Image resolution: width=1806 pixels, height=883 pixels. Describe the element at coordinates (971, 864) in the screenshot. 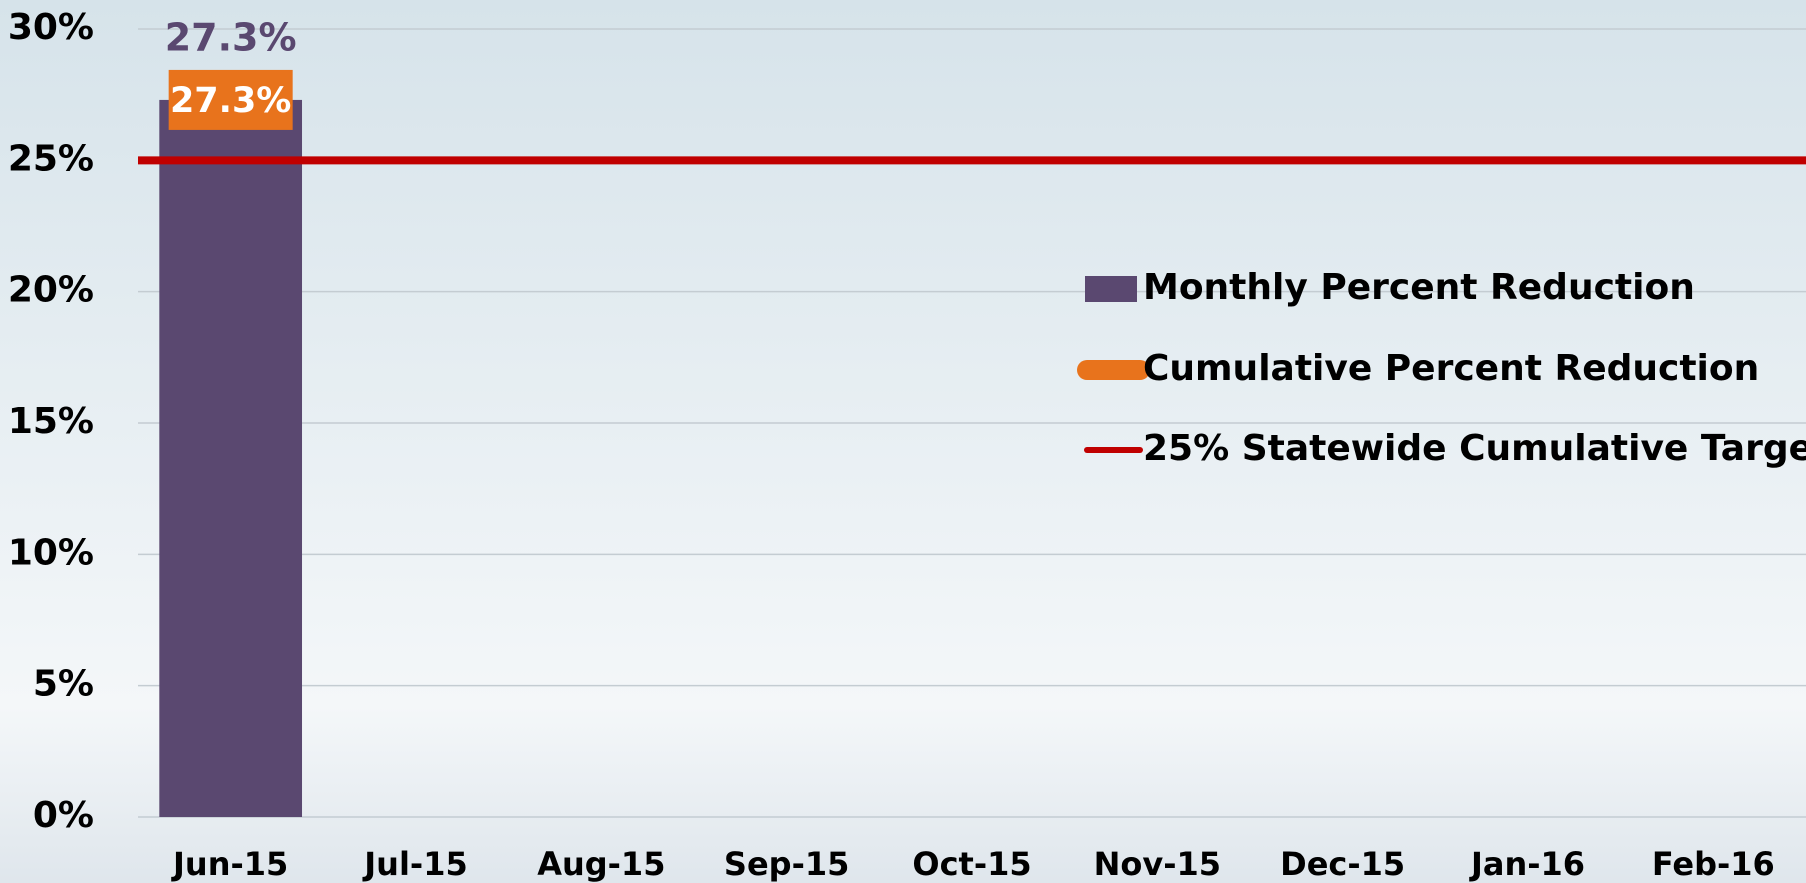

I see `x-tick-label: Oct-15` at that location.